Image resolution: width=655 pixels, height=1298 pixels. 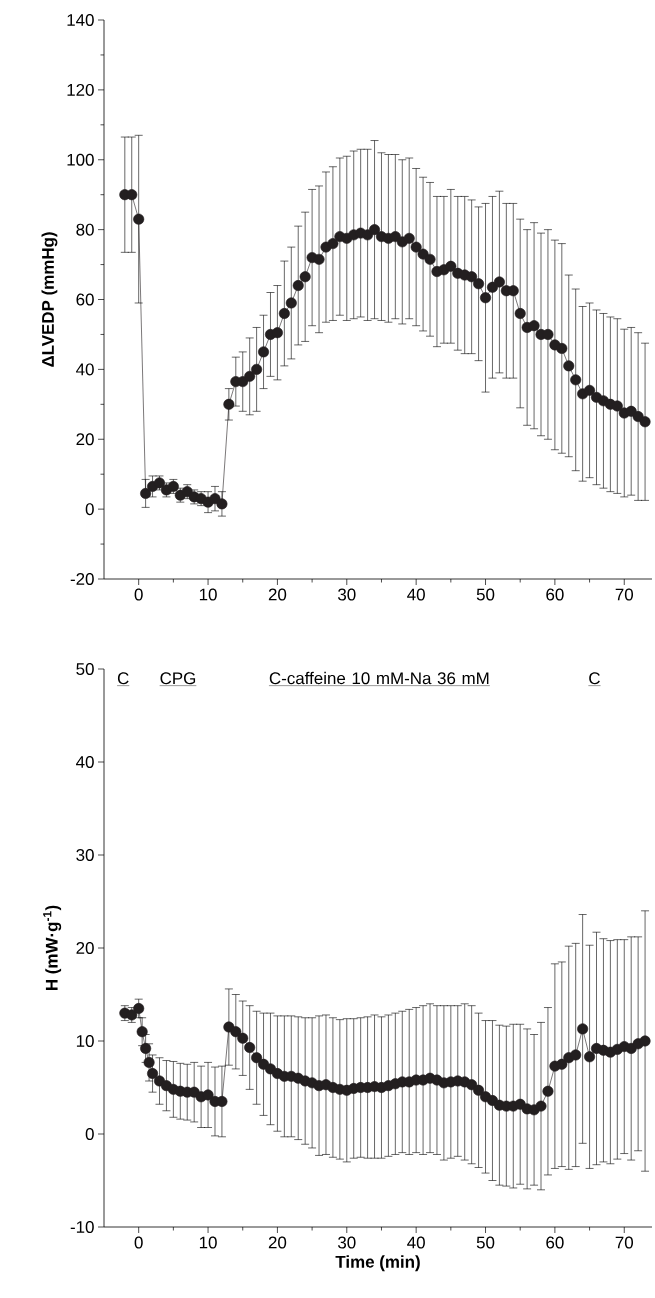 What do you see at coordinates (178, 678) in the screenshot?
I see `annotation: CPG` at bounding box center [178, 678].